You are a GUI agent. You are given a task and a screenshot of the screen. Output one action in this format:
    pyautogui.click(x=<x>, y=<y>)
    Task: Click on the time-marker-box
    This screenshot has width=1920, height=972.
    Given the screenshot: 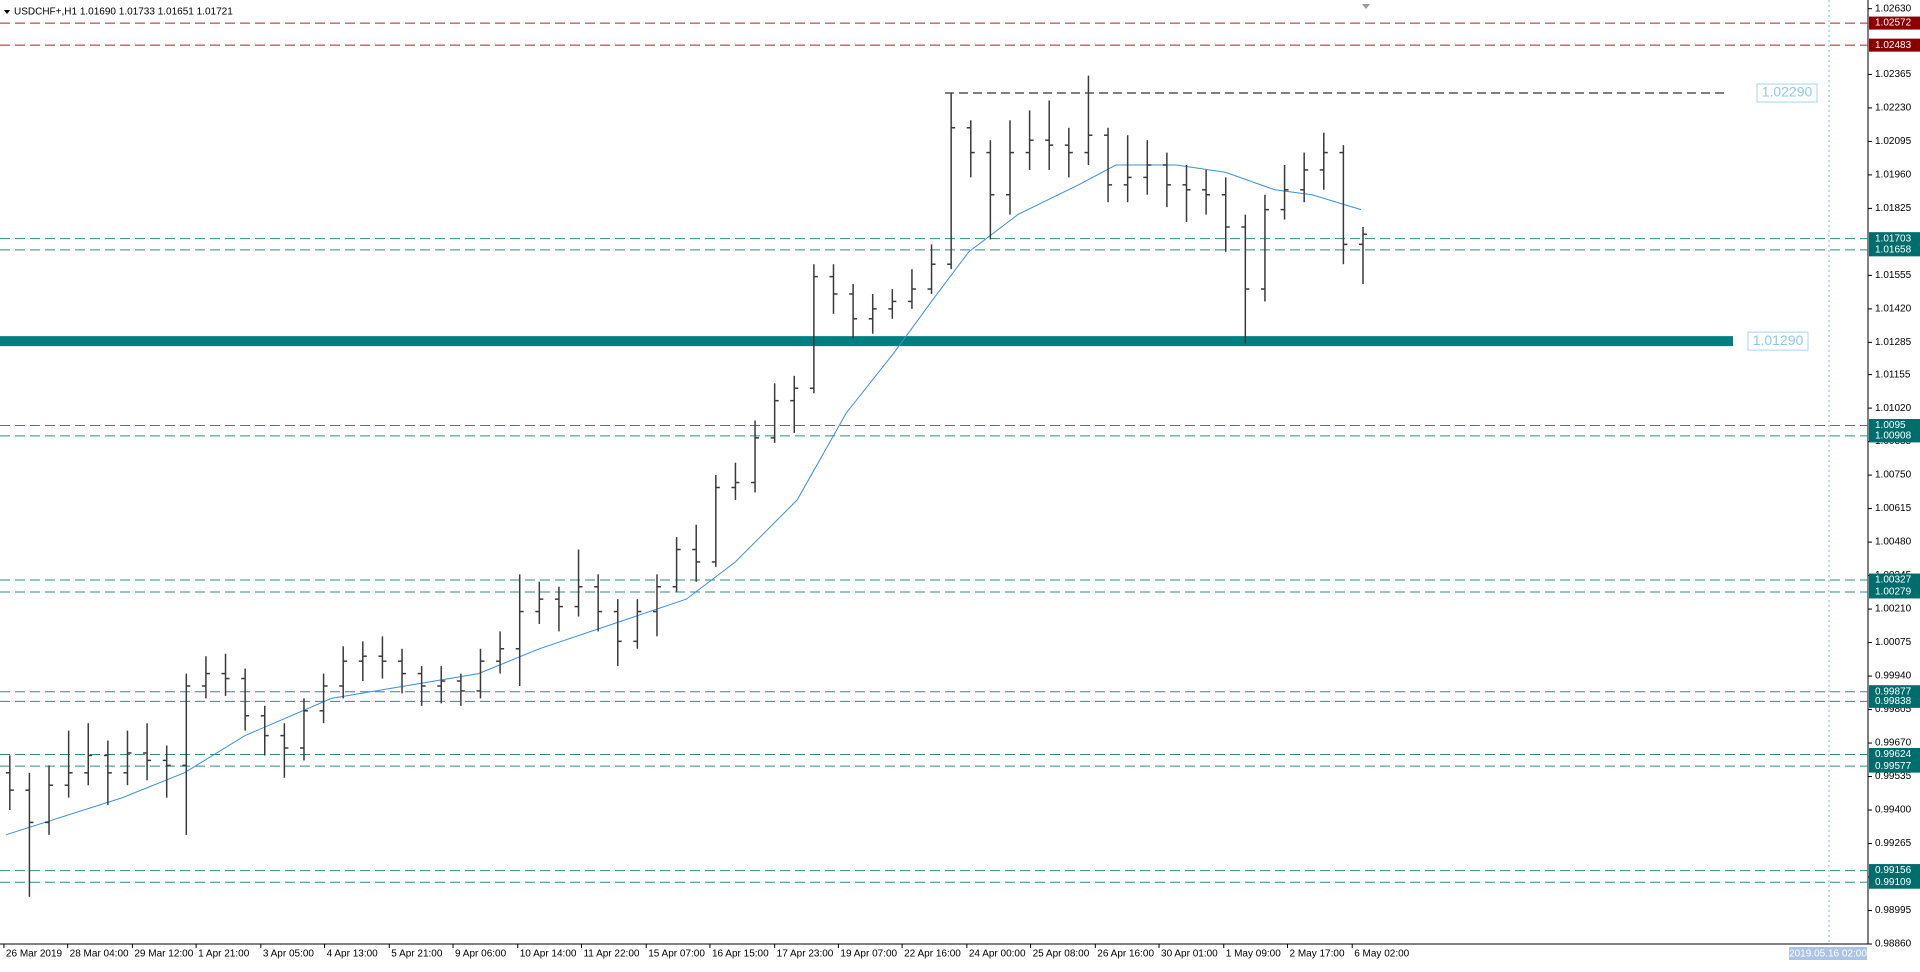 What is the action you would take?
    pyautogui.click(x=1828, y=953)
    